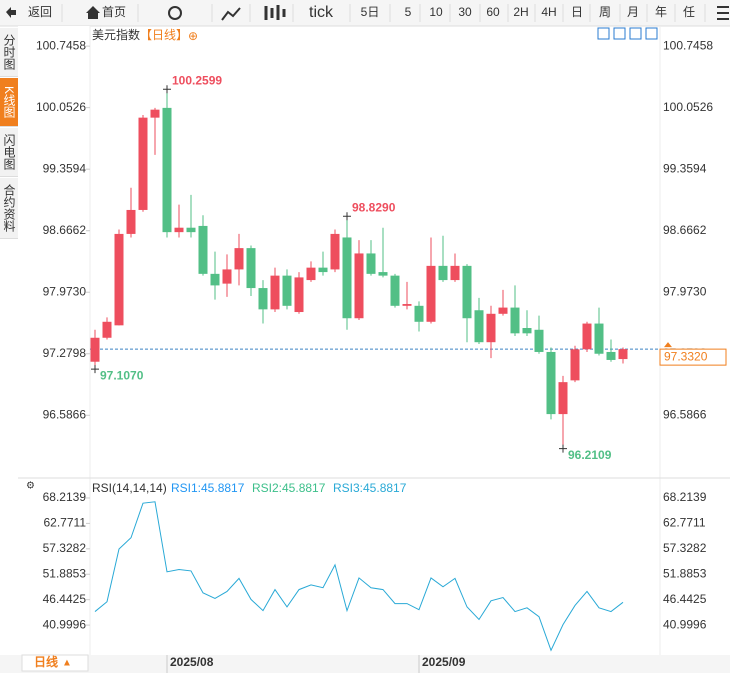 The image size is (730, 673). Describe the element at coordinates (275, 12) in the screenshot. I see `indicator-button` at that location.